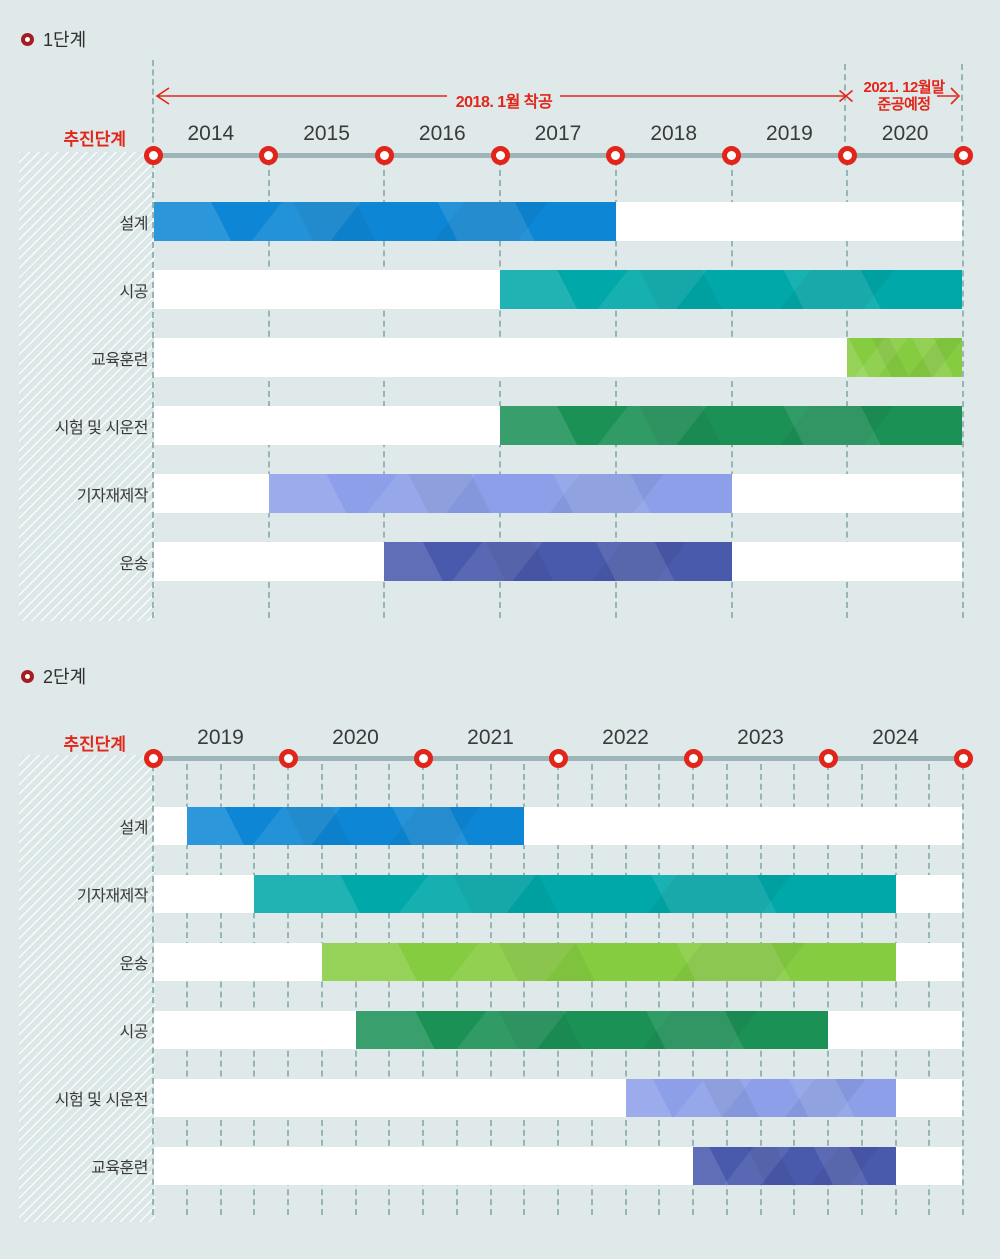  Describe the element at coordinates (211, 133) in the screenshot. I see `year-label: 2014` at that location.